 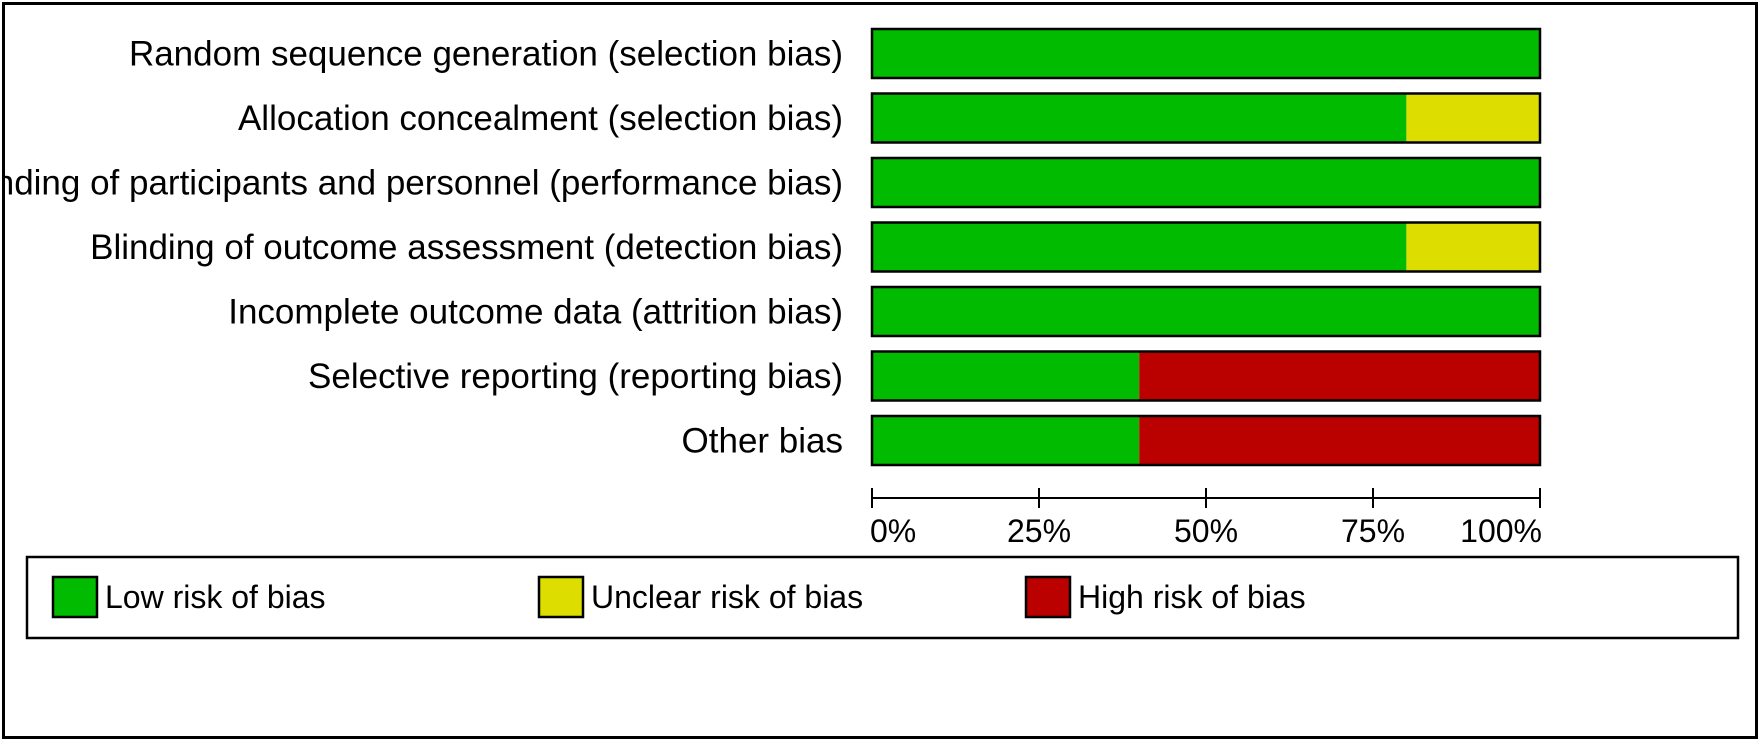 I want to click on category-label: Selective reporting (reporting bias), so click(x=575, y=376).